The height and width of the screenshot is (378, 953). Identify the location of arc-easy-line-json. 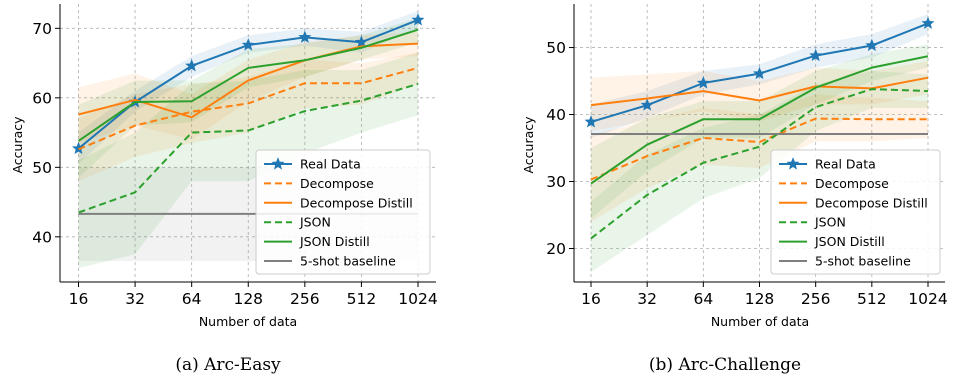
(248, 148).